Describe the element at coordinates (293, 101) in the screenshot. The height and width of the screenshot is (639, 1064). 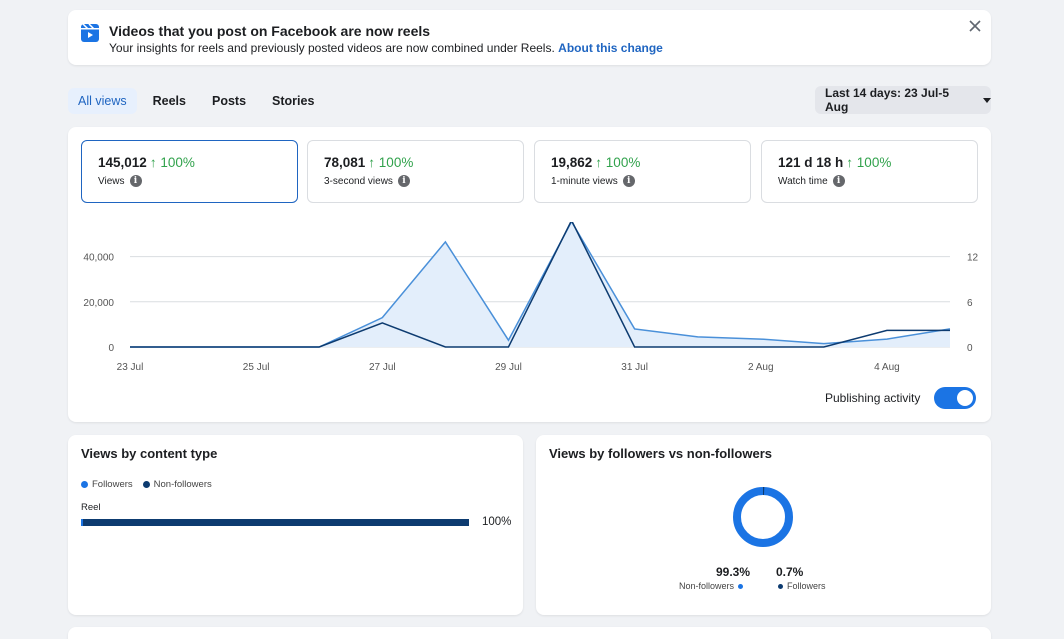
I see `tab-stories: Stories` at that location.